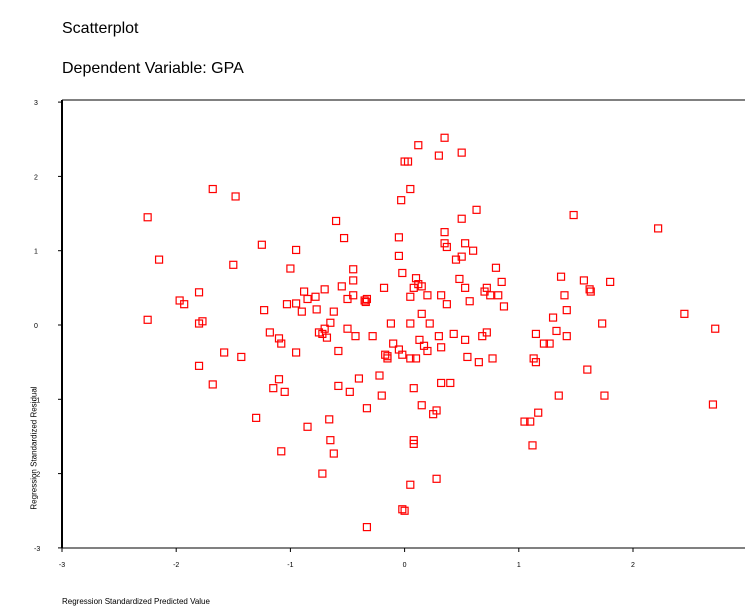 This screenshot has width=745, height=612. I want to click on y-axis-label: Regression Standardized Residual, so click(34, 448).